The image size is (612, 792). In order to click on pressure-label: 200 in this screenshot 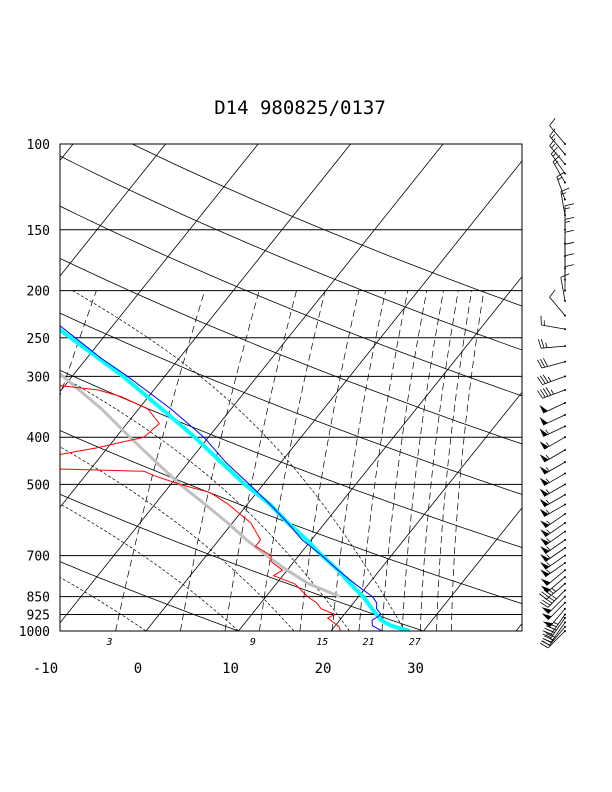, I will do `click(38, 292)`.